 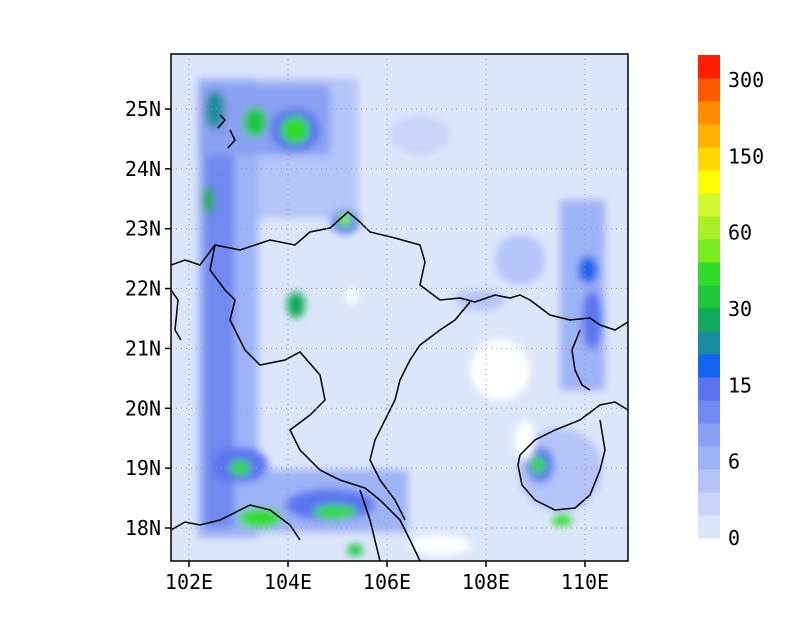 What do you see at coordinates (143, 468) in the screenshot?
I see `lat-tick-label: 19N` at bounding box center [143, 468].